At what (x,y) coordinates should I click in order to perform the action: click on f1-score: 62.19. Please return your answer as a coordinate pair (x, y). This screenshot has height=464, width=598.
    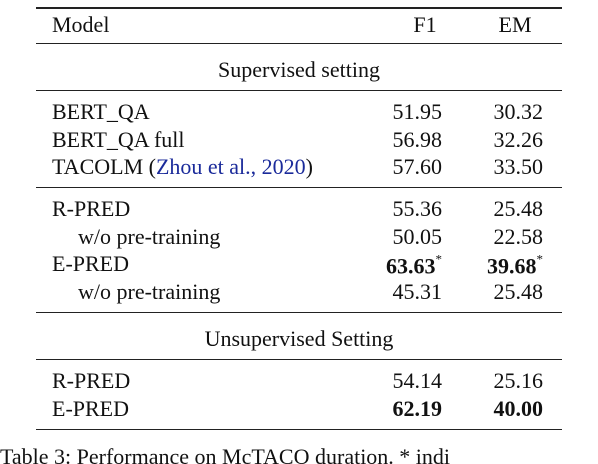
    Looking at the image, I should click on (418, 409).